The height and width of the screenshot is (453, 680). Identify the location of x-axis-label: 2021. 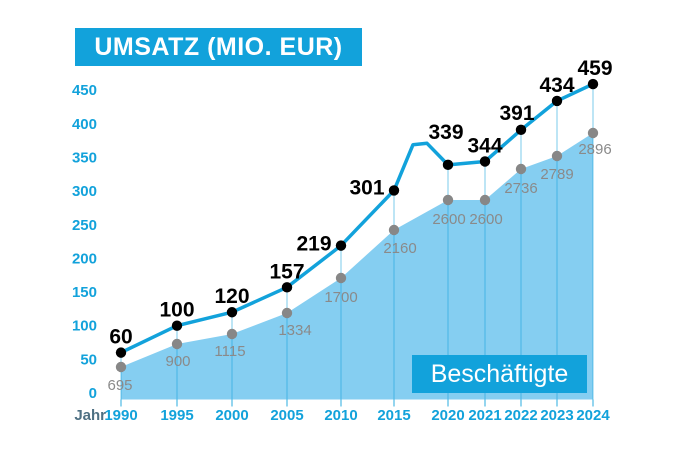
(484, 415).